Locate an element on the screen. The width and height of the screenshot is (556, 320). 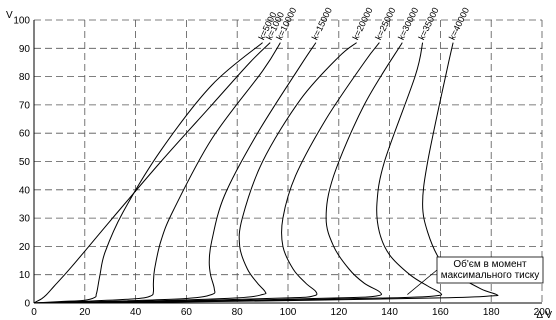
series-label: k=40000 is located at coordinates (459, 24).